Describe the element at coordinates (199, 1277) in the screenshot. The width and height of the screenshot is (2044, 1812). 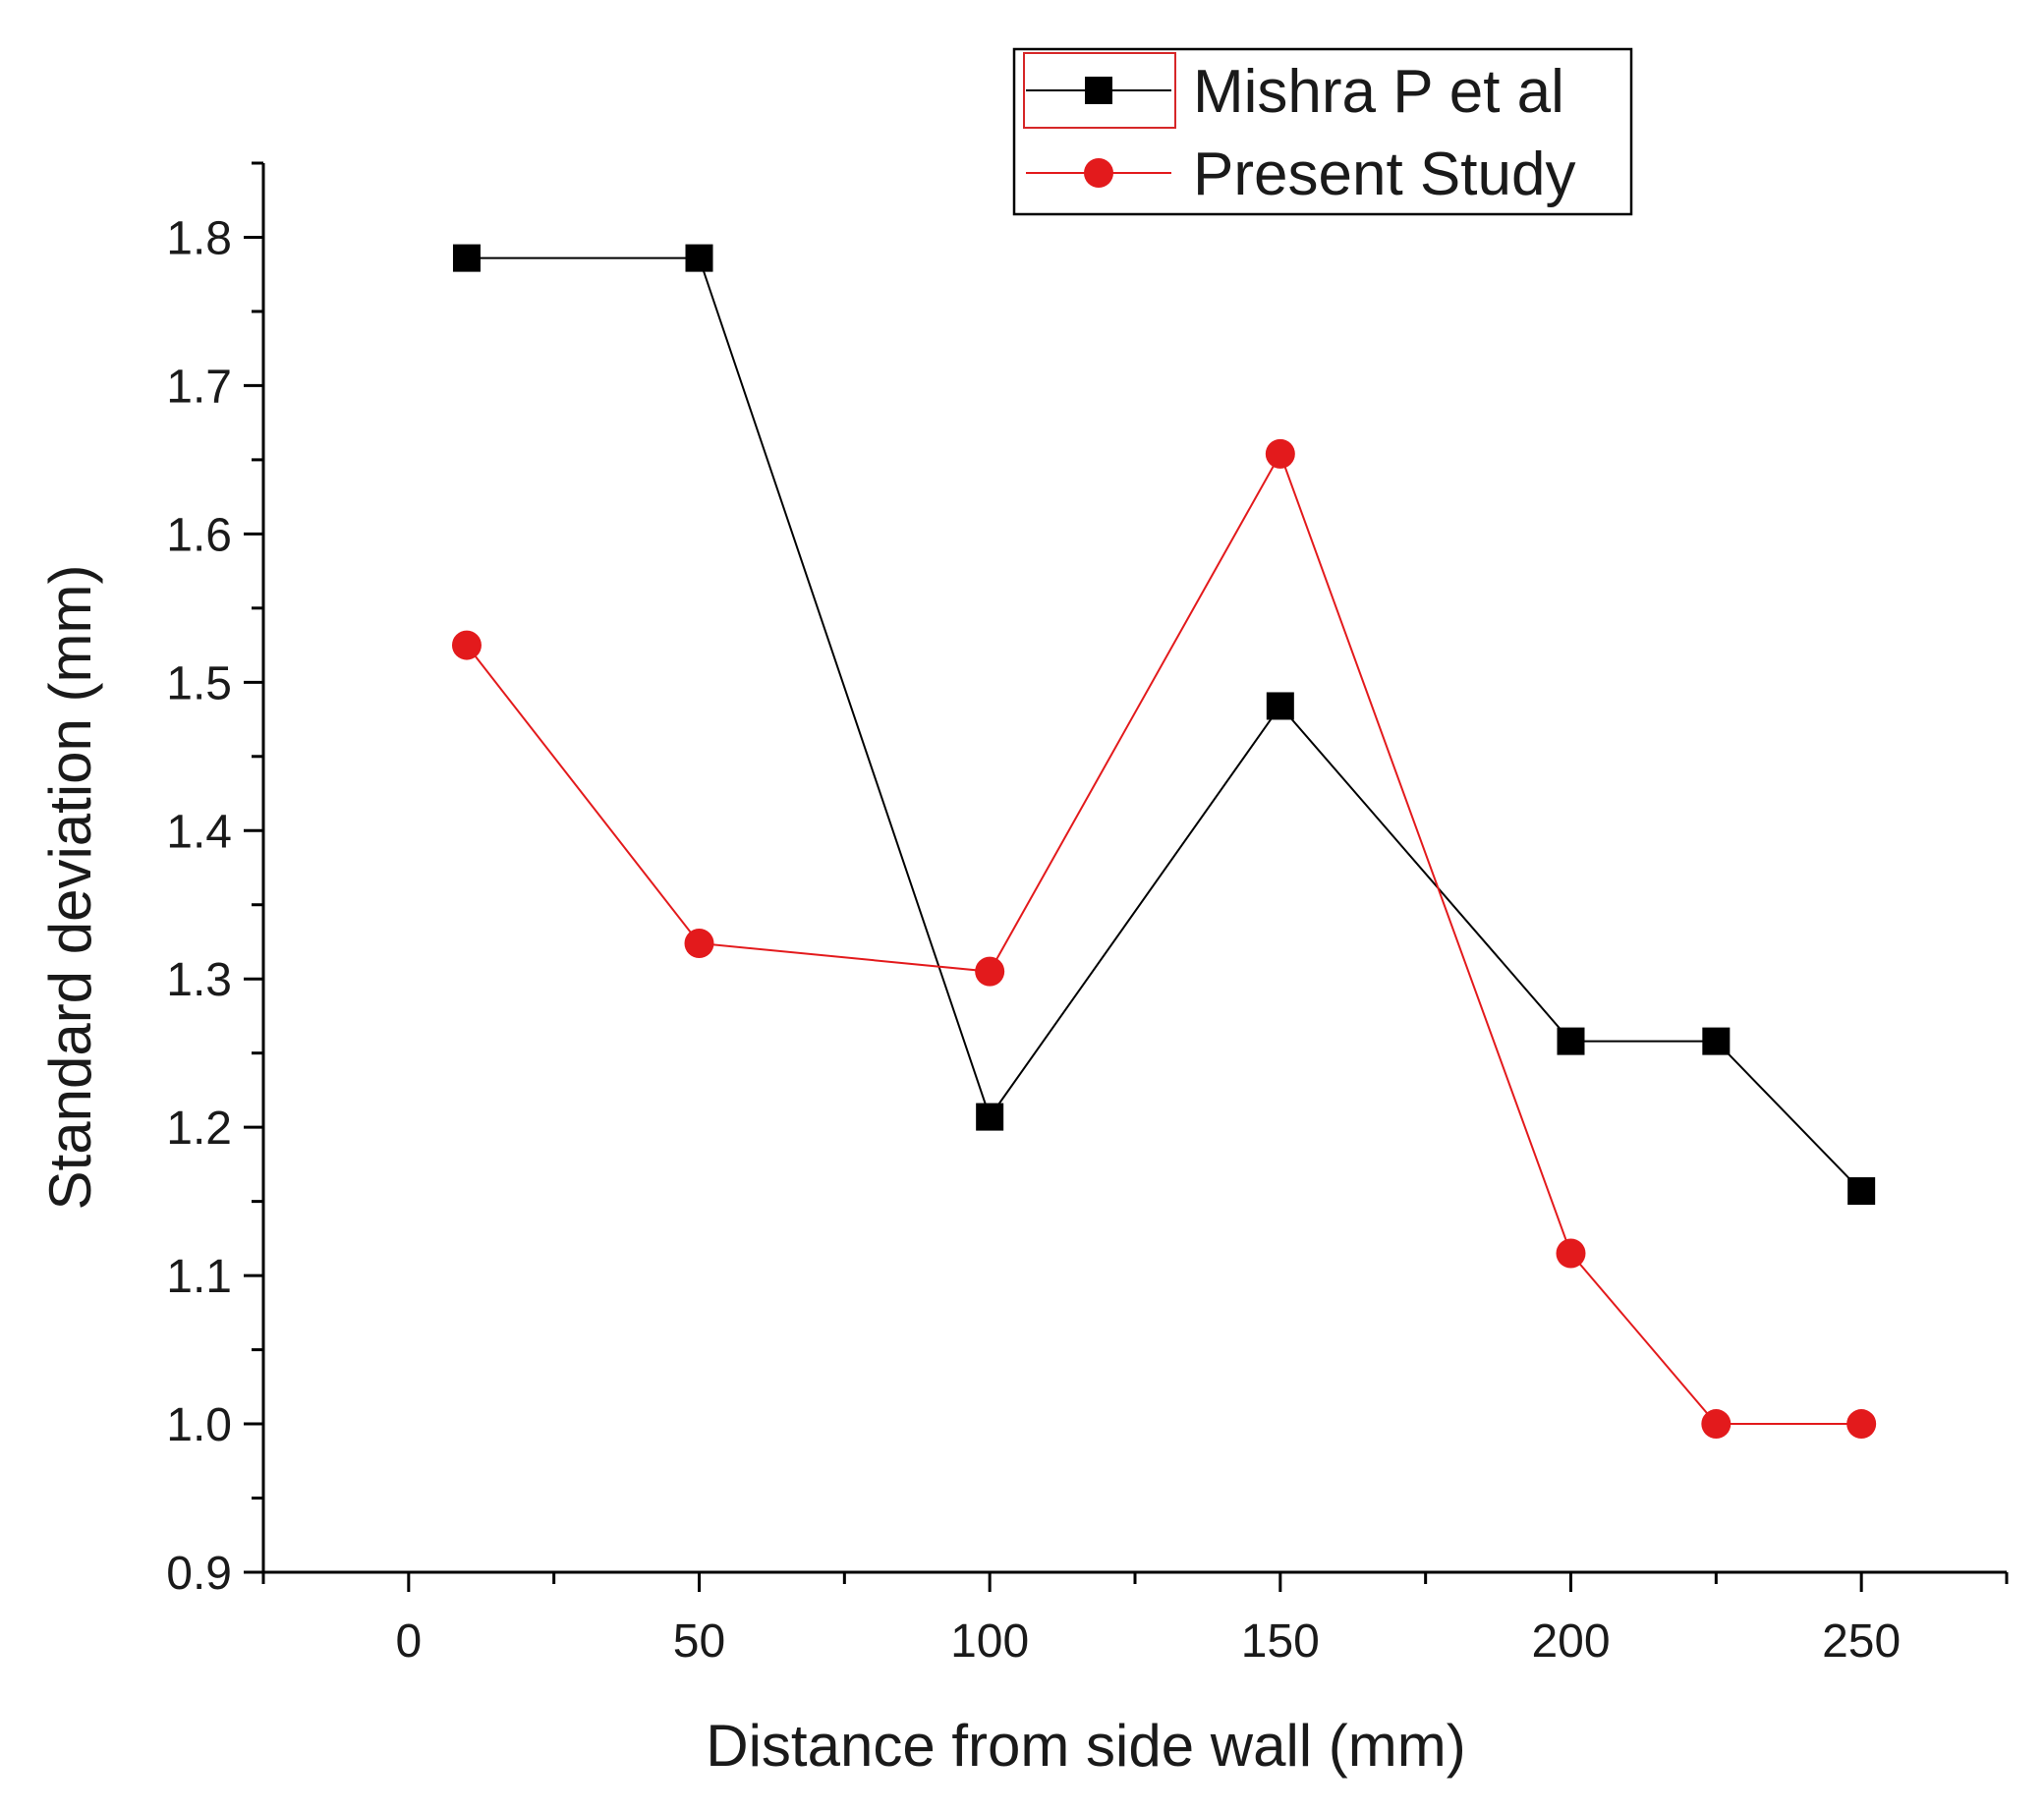
I see `y-tick-label: 1.1` at that location.